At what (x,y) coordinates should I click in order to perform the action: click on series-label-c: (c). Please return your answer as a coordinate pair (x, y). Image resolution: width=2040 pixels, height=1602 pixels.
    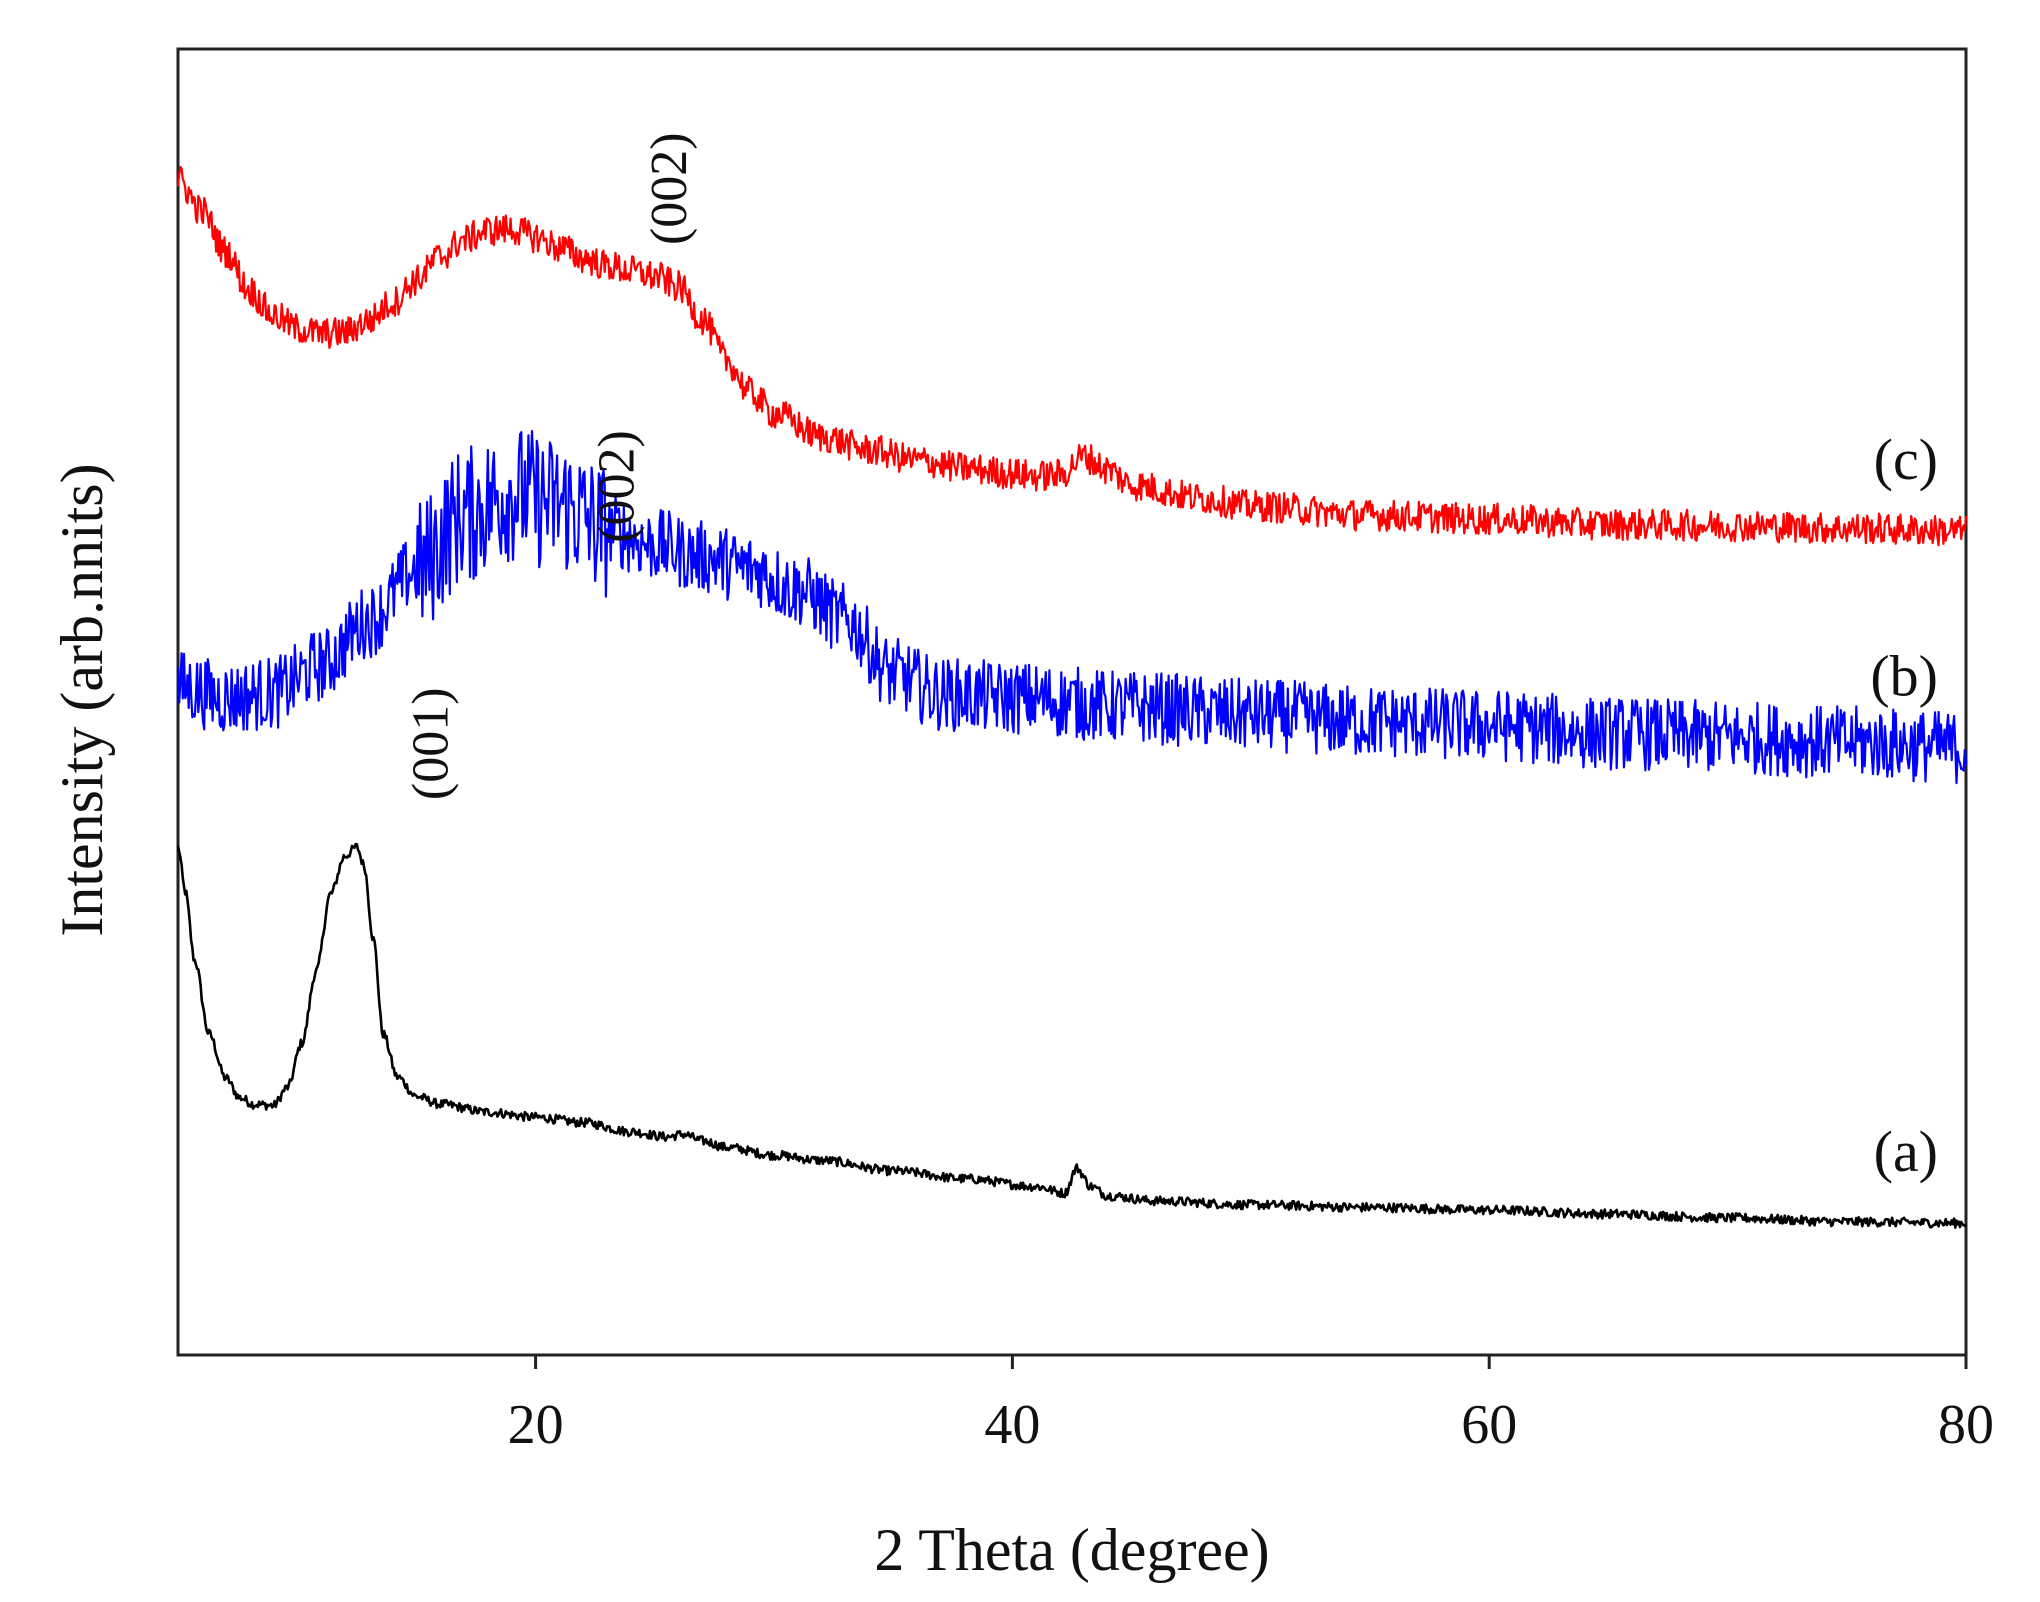
    Looking at the image, I should click on (1906, 459).